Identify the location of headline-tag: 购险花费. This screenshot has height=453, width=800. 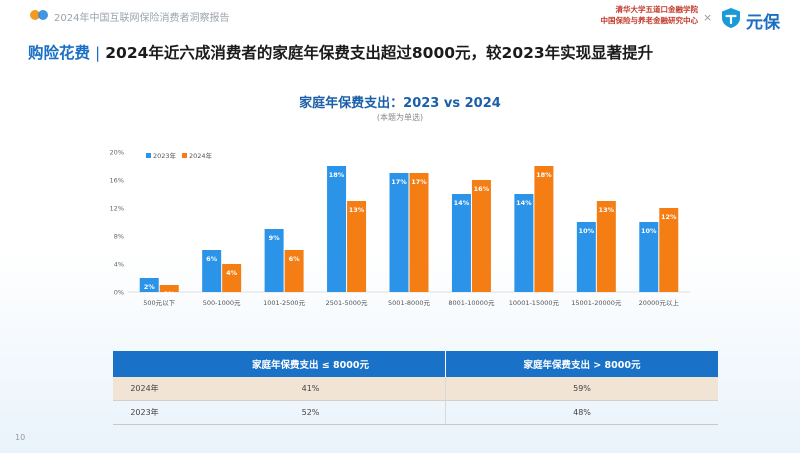
(59, 53).